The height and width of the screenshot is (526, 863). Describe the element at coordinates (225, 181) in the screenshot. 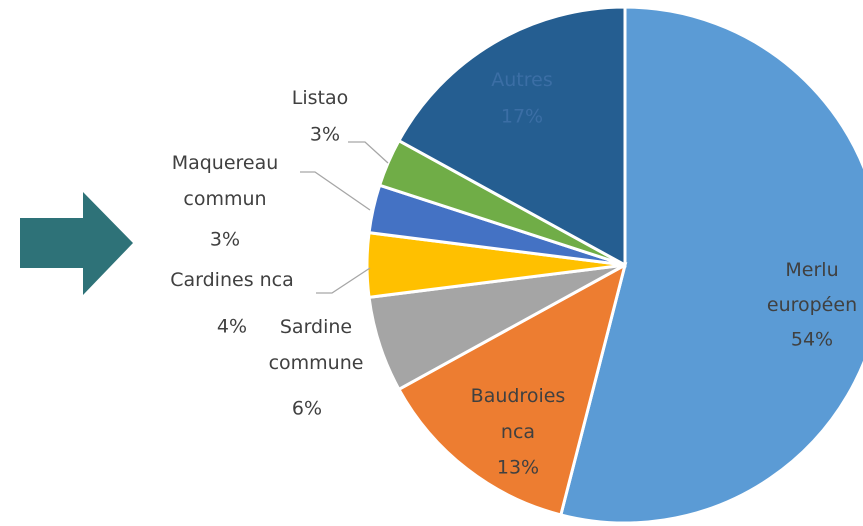

I see `slice-label: Maquereau commun` at that location.